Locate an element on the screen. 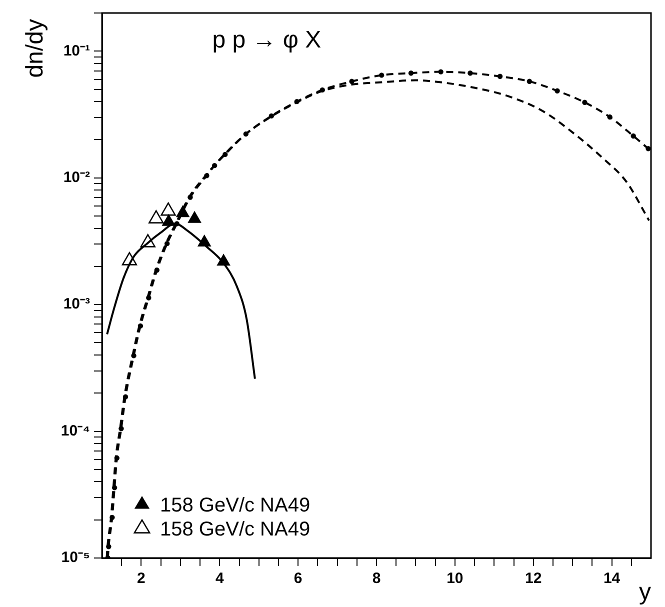 This screenshot has height=607, width=665. y-tick-label: 10⁻³ is located at coordinates (76, 304).